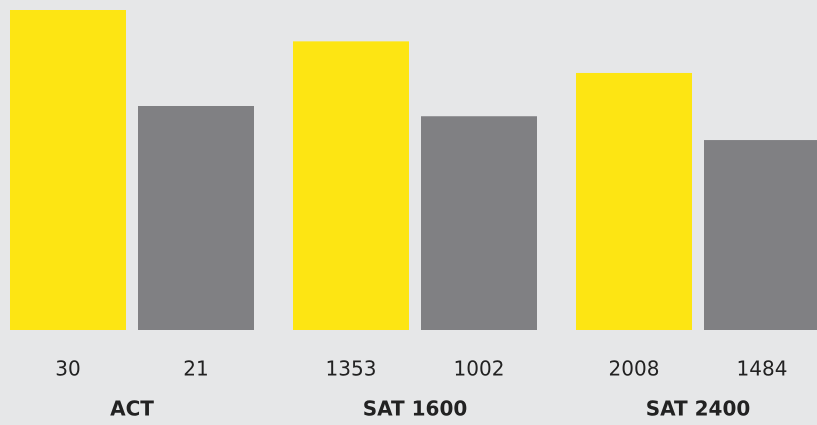 This screenshot has width=817, height=425. What do you see at coordinates (634, 369) in the screenshot?
I see `value-label: 2008` at bounding box center [634, 369].